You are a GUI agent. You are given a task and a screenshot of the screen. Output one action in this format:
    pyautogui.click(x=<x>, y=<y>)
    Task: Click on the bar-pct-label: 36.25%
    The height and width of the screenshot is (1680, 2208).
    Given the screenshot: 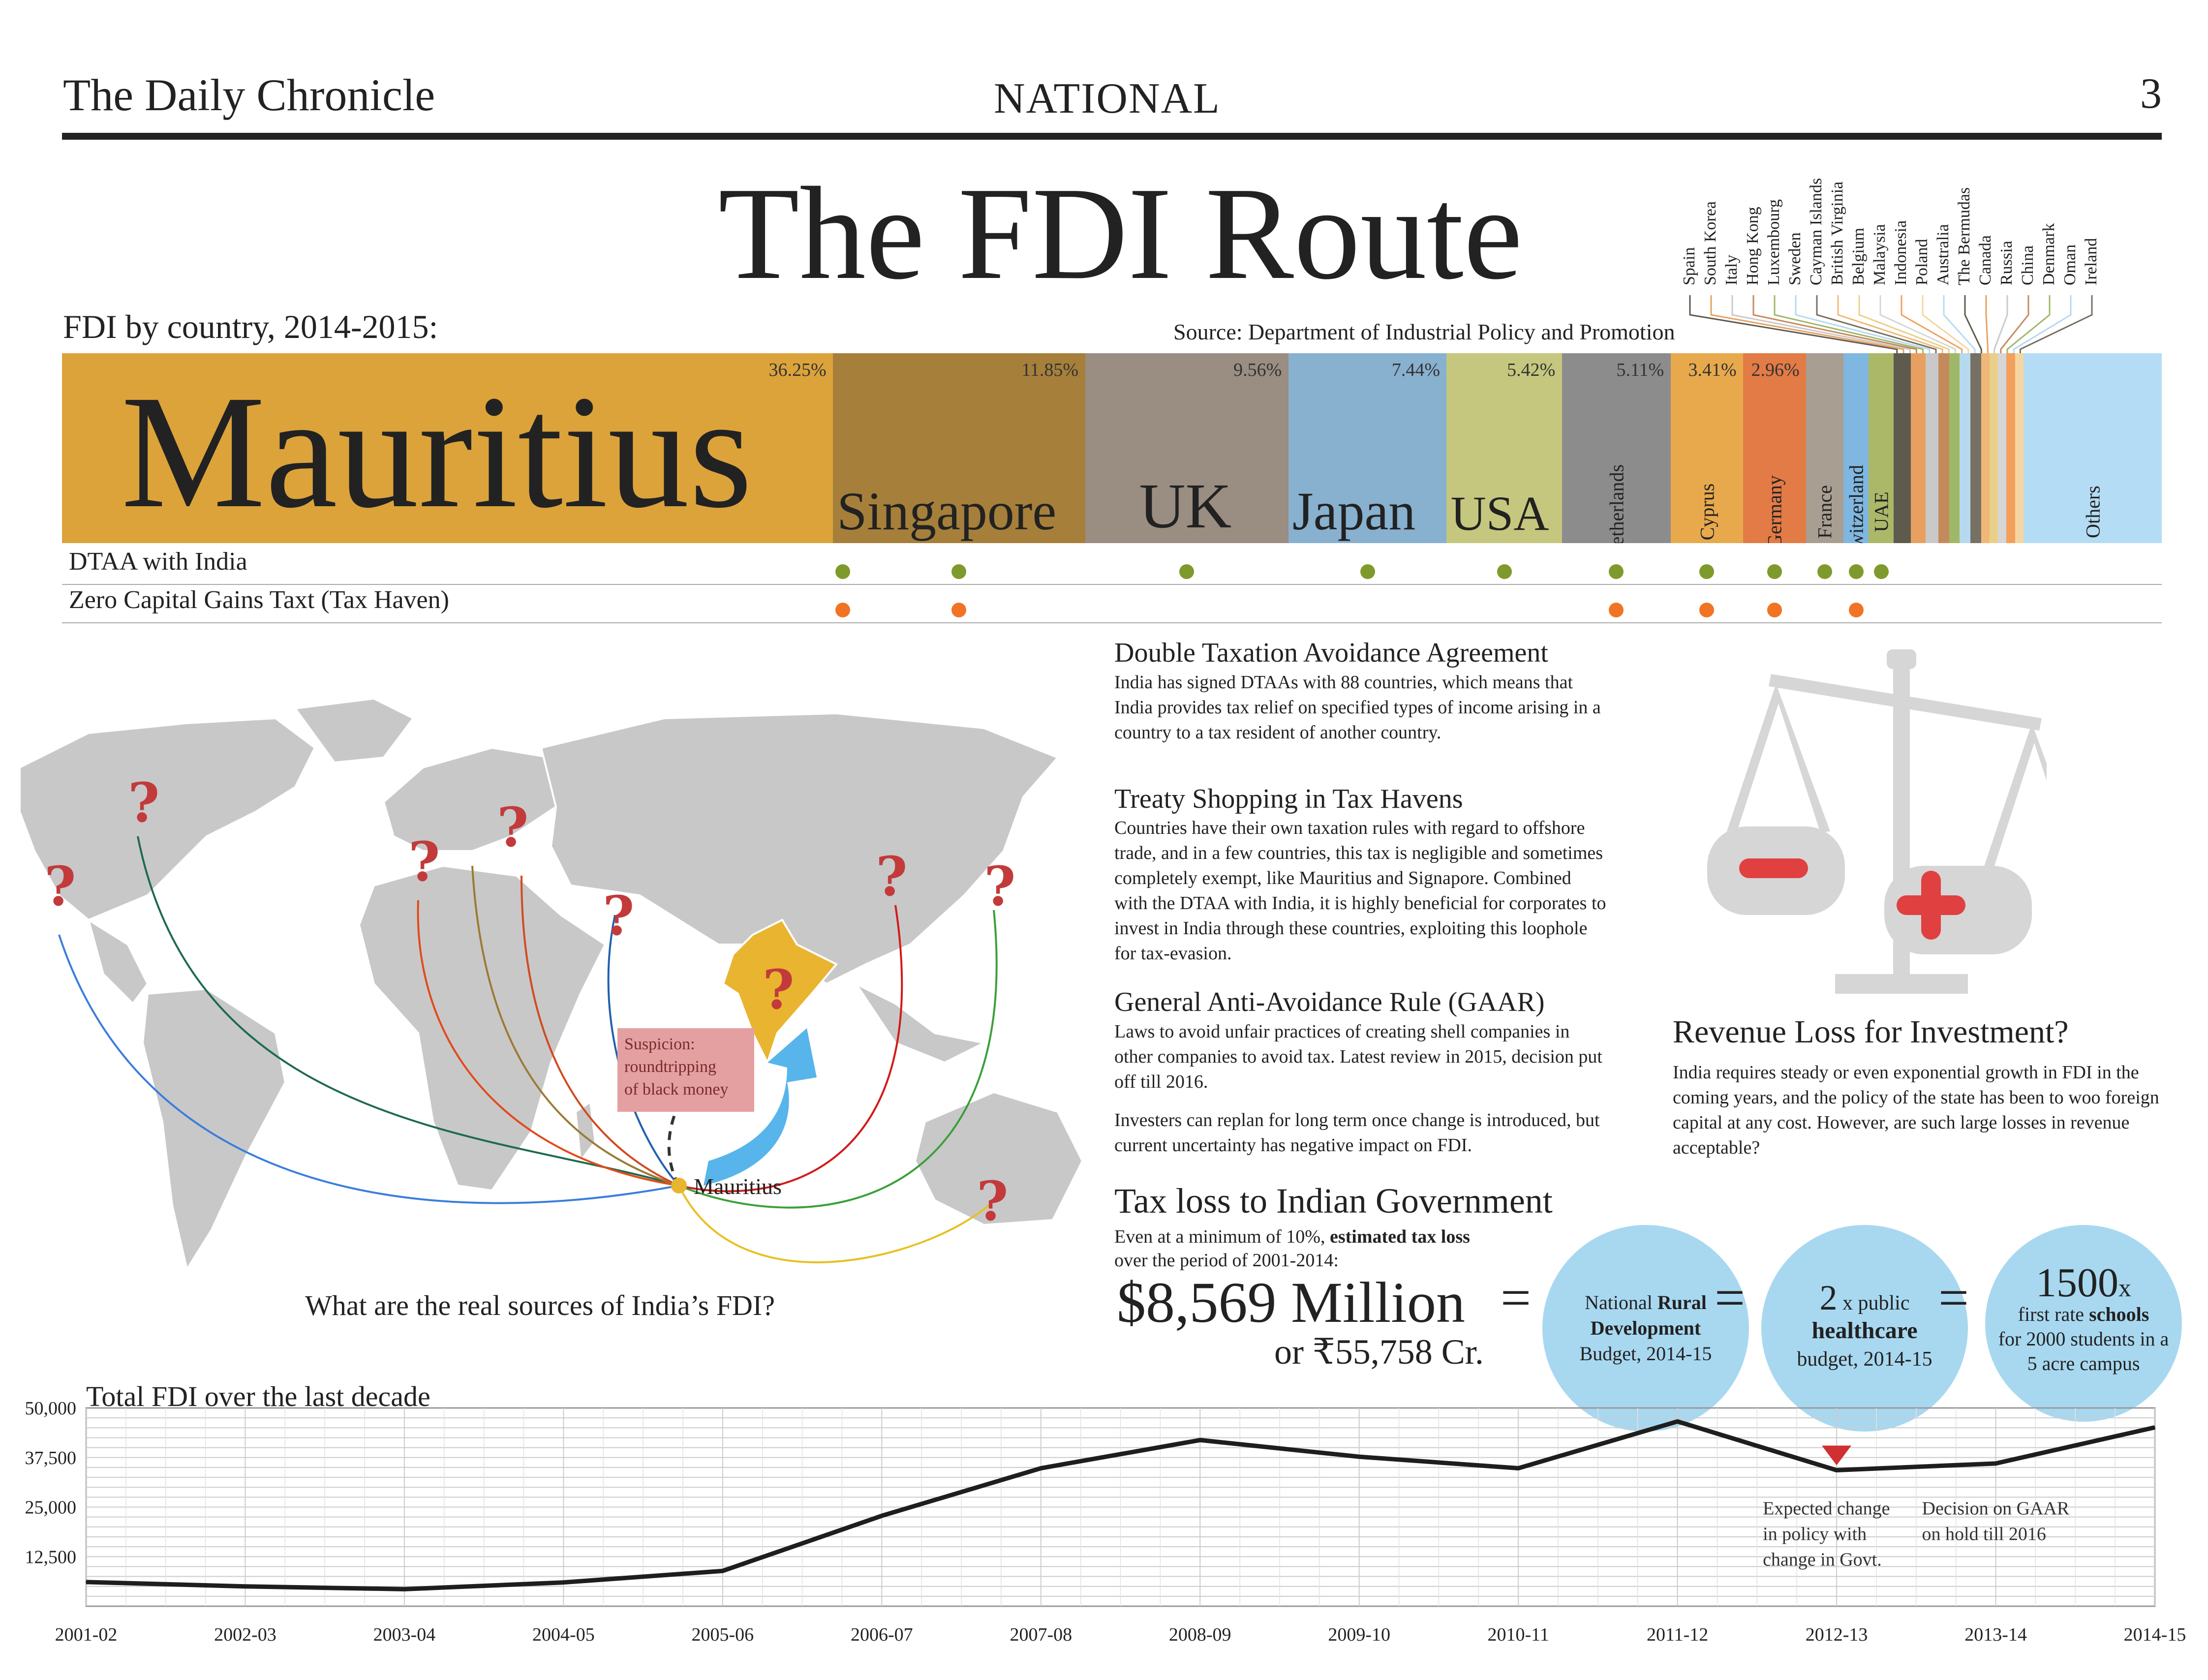 What is the action you would take?
    pyautogui.click(x=798, y=370)
    